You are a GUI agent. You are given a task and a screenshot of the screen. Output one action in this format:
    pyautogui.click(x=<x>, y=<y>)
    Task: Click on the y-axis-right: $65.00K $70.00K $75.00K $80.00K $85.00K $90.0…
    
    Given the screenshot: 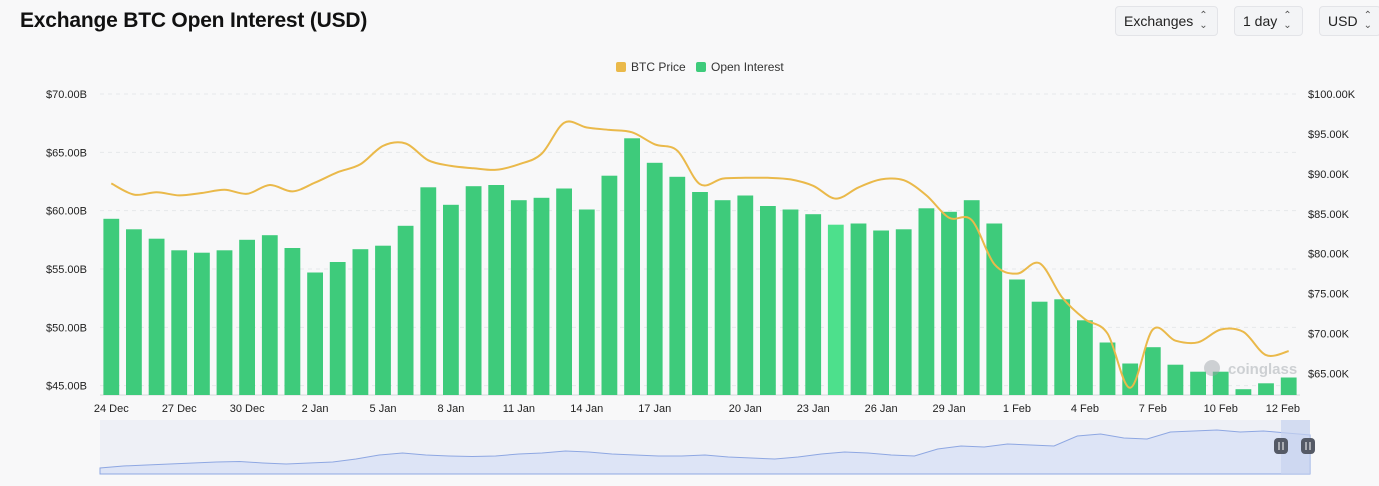 What is the action you would take?
    pyautogui.click(x=1332, y=234)
    